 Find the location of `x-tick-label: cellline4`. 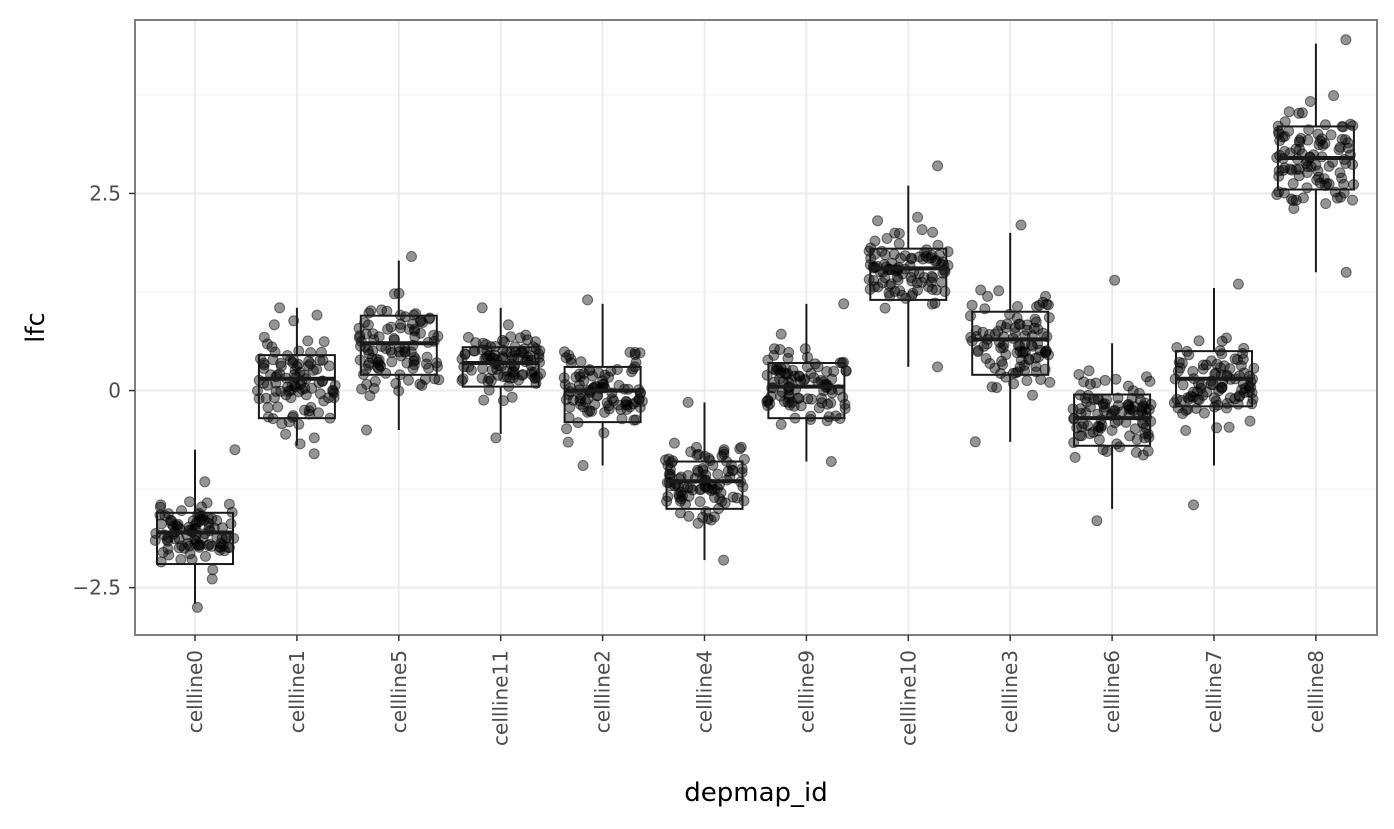

x-tick-label: cellline4 is located at coordinates (705, 691).